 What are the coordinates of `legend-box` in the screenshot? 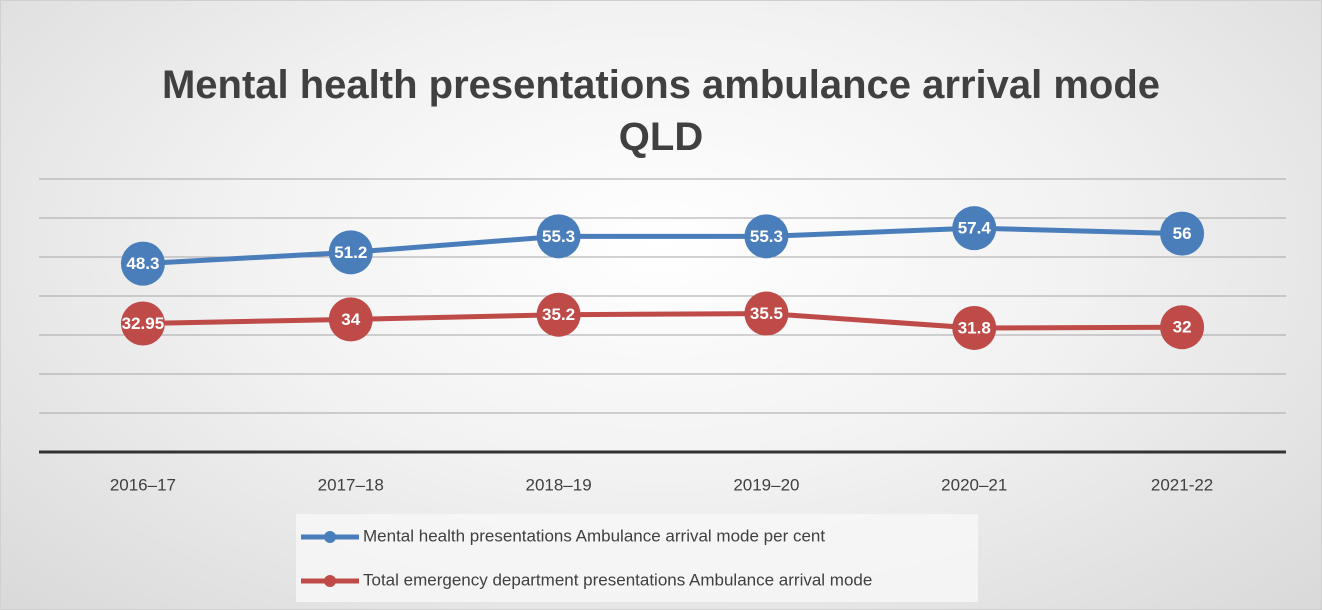 It's located at (637, 558).